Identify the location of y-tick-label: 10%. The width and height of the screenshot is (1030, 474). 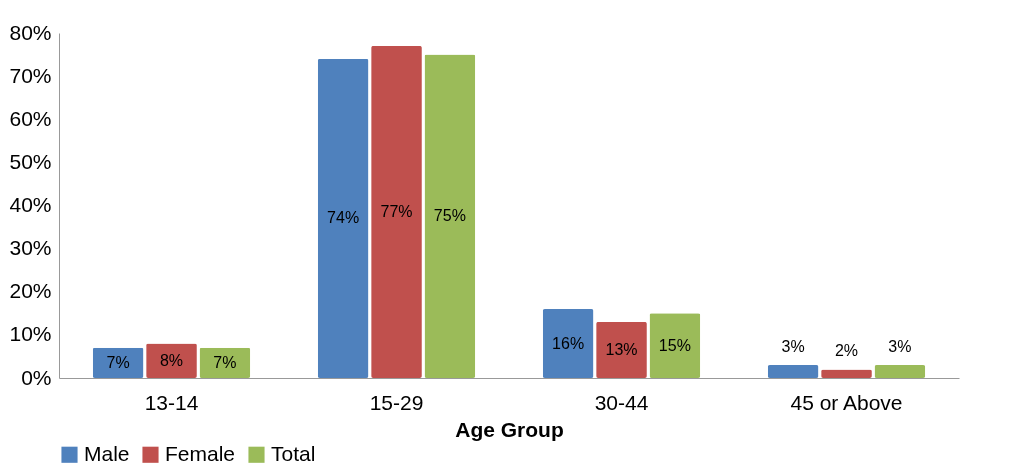
(30, 334).